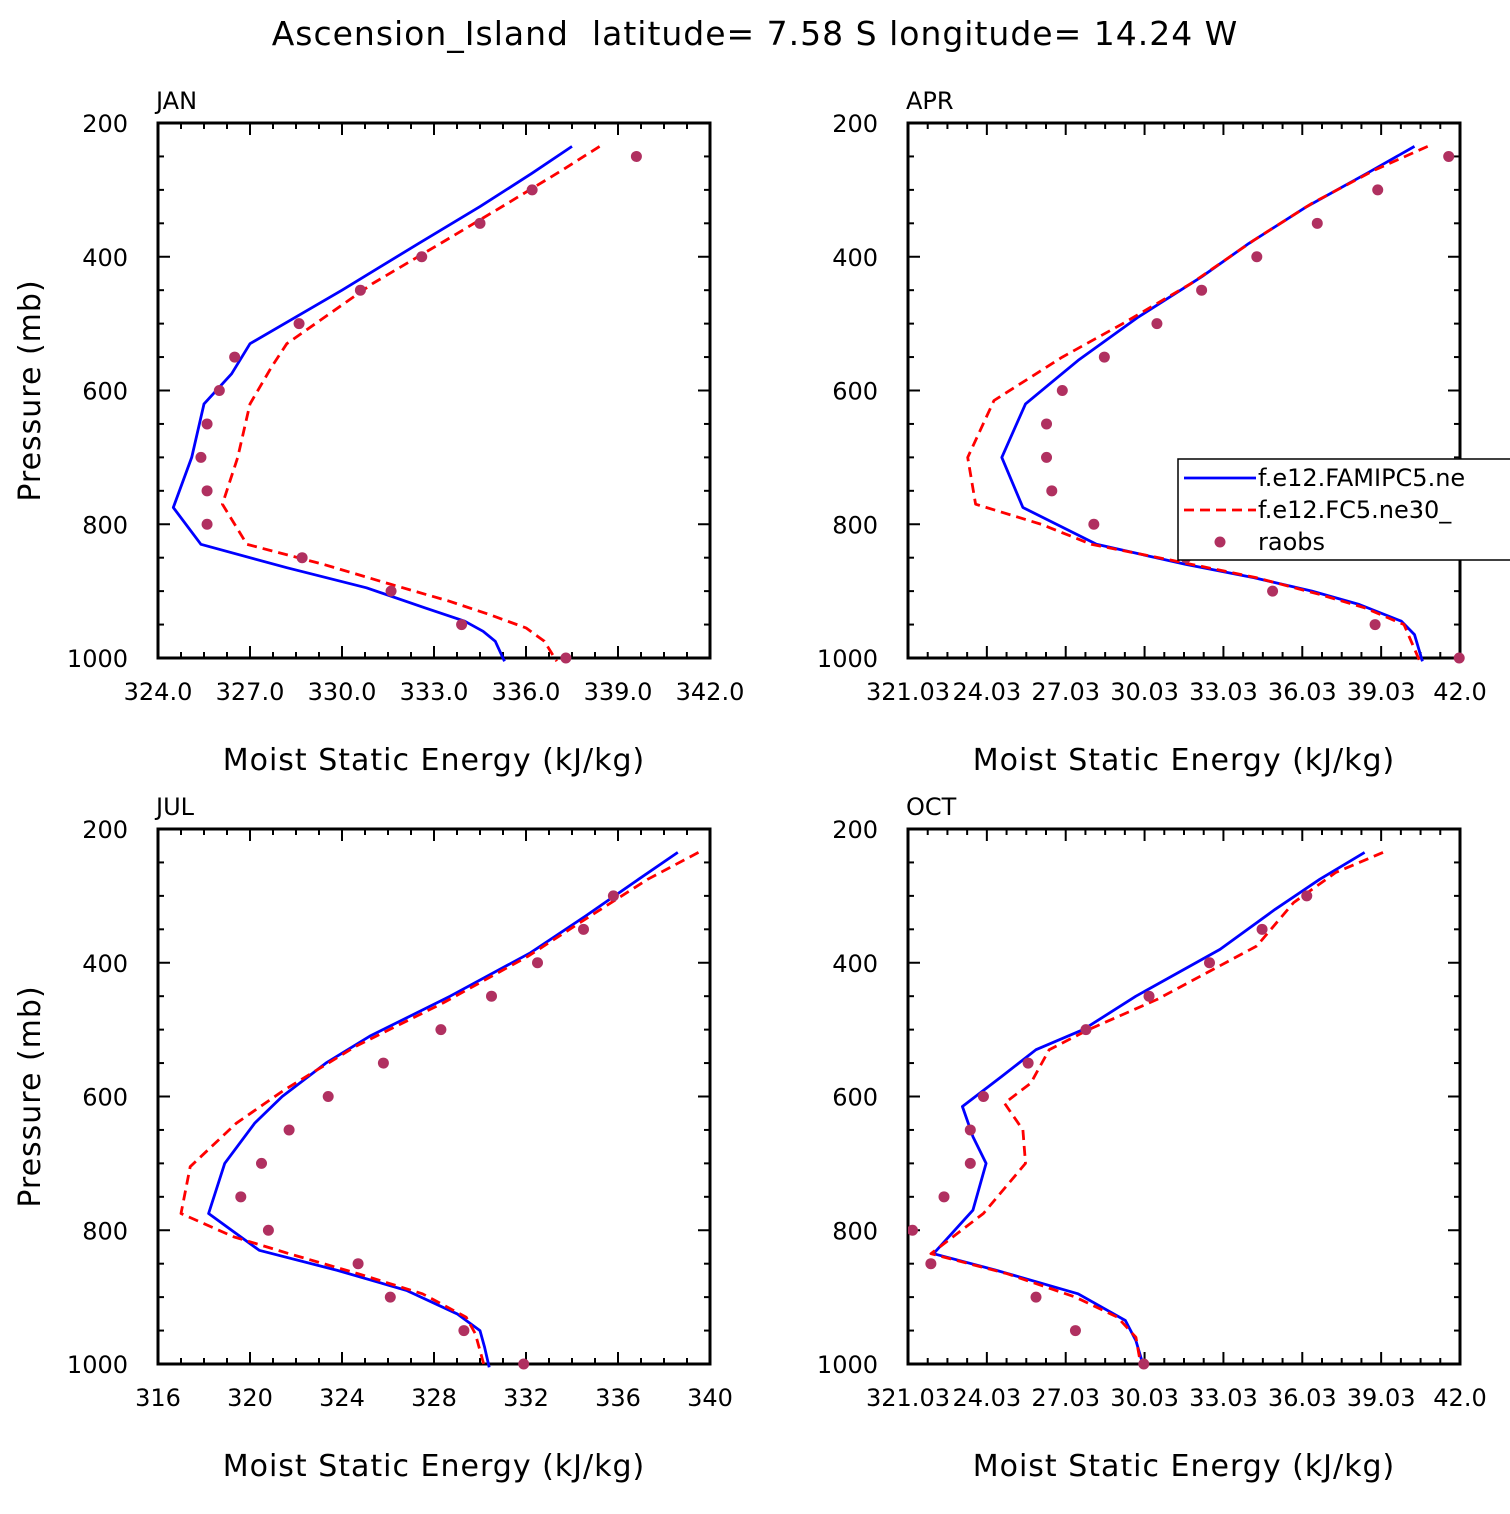 The height and width of the screenshot is (1514, 1510). What do you see at coordinates (1381, 1398) in the screenshot?
I see `x-tick-label: 39.03` at bounding box center [1381, 1398].